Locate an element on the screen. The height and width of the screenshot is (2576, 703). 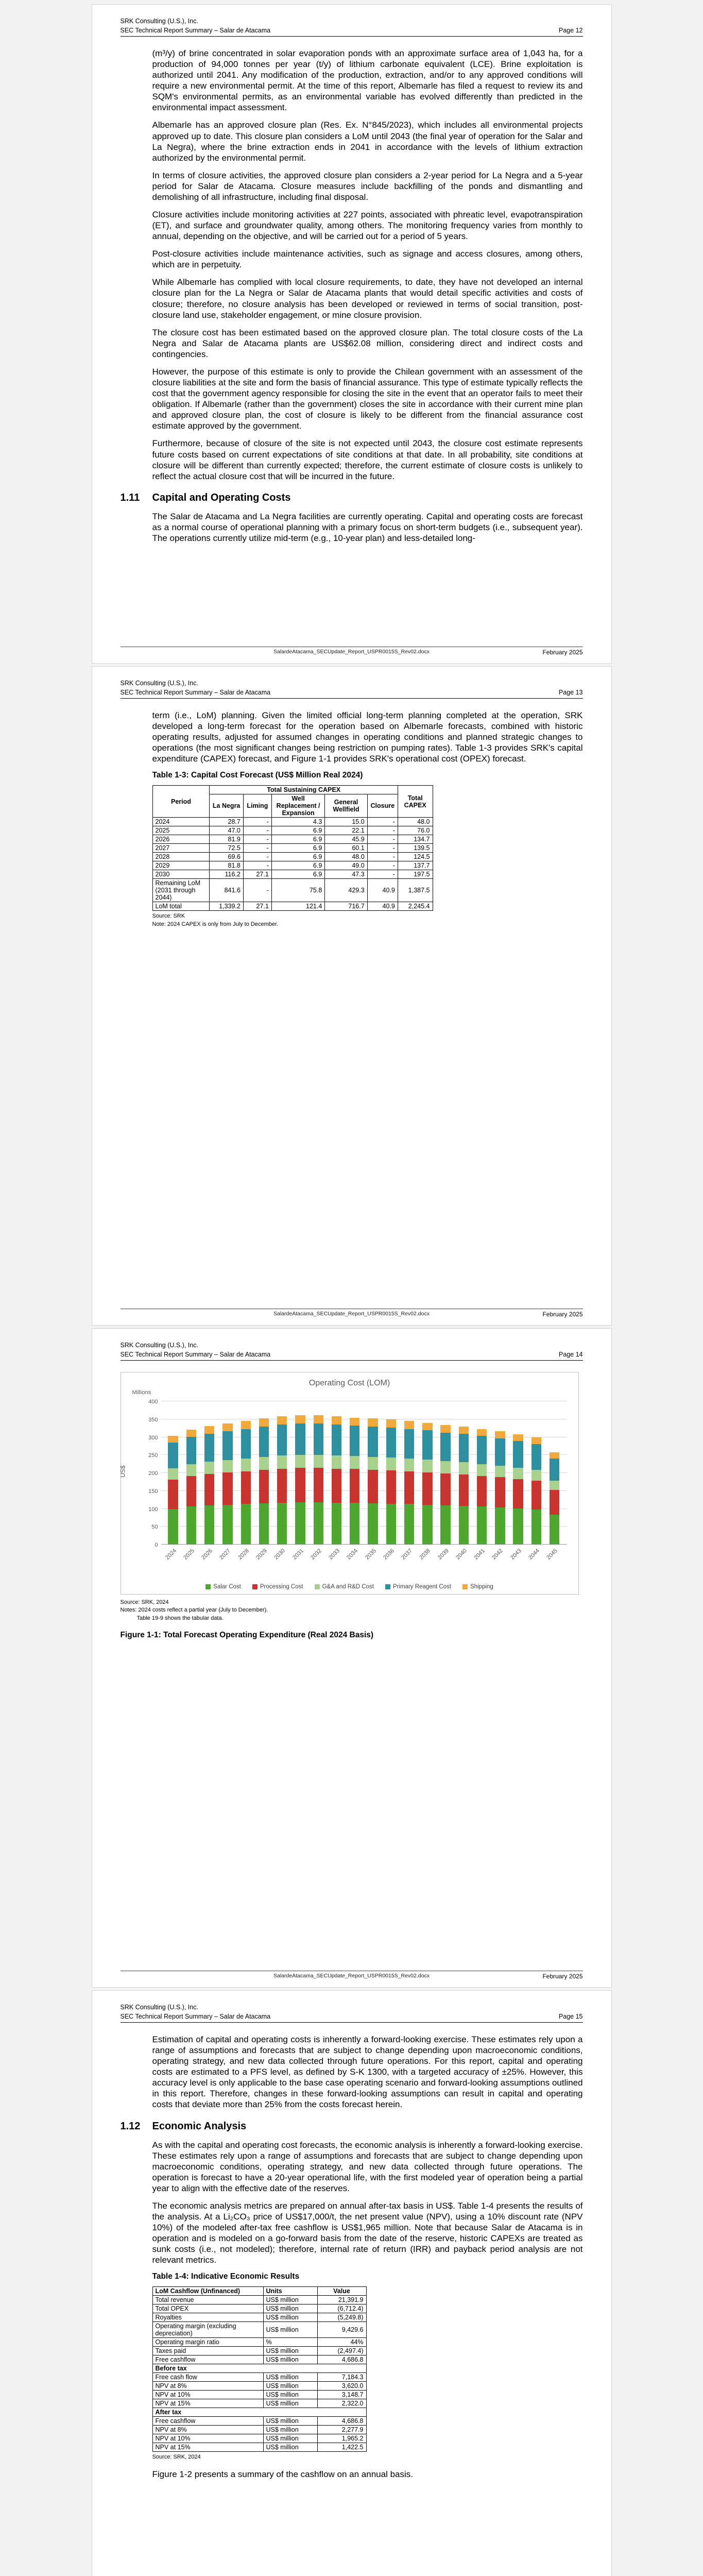
capex-value-cell: 72.5 is located at coordinates (226, 848).